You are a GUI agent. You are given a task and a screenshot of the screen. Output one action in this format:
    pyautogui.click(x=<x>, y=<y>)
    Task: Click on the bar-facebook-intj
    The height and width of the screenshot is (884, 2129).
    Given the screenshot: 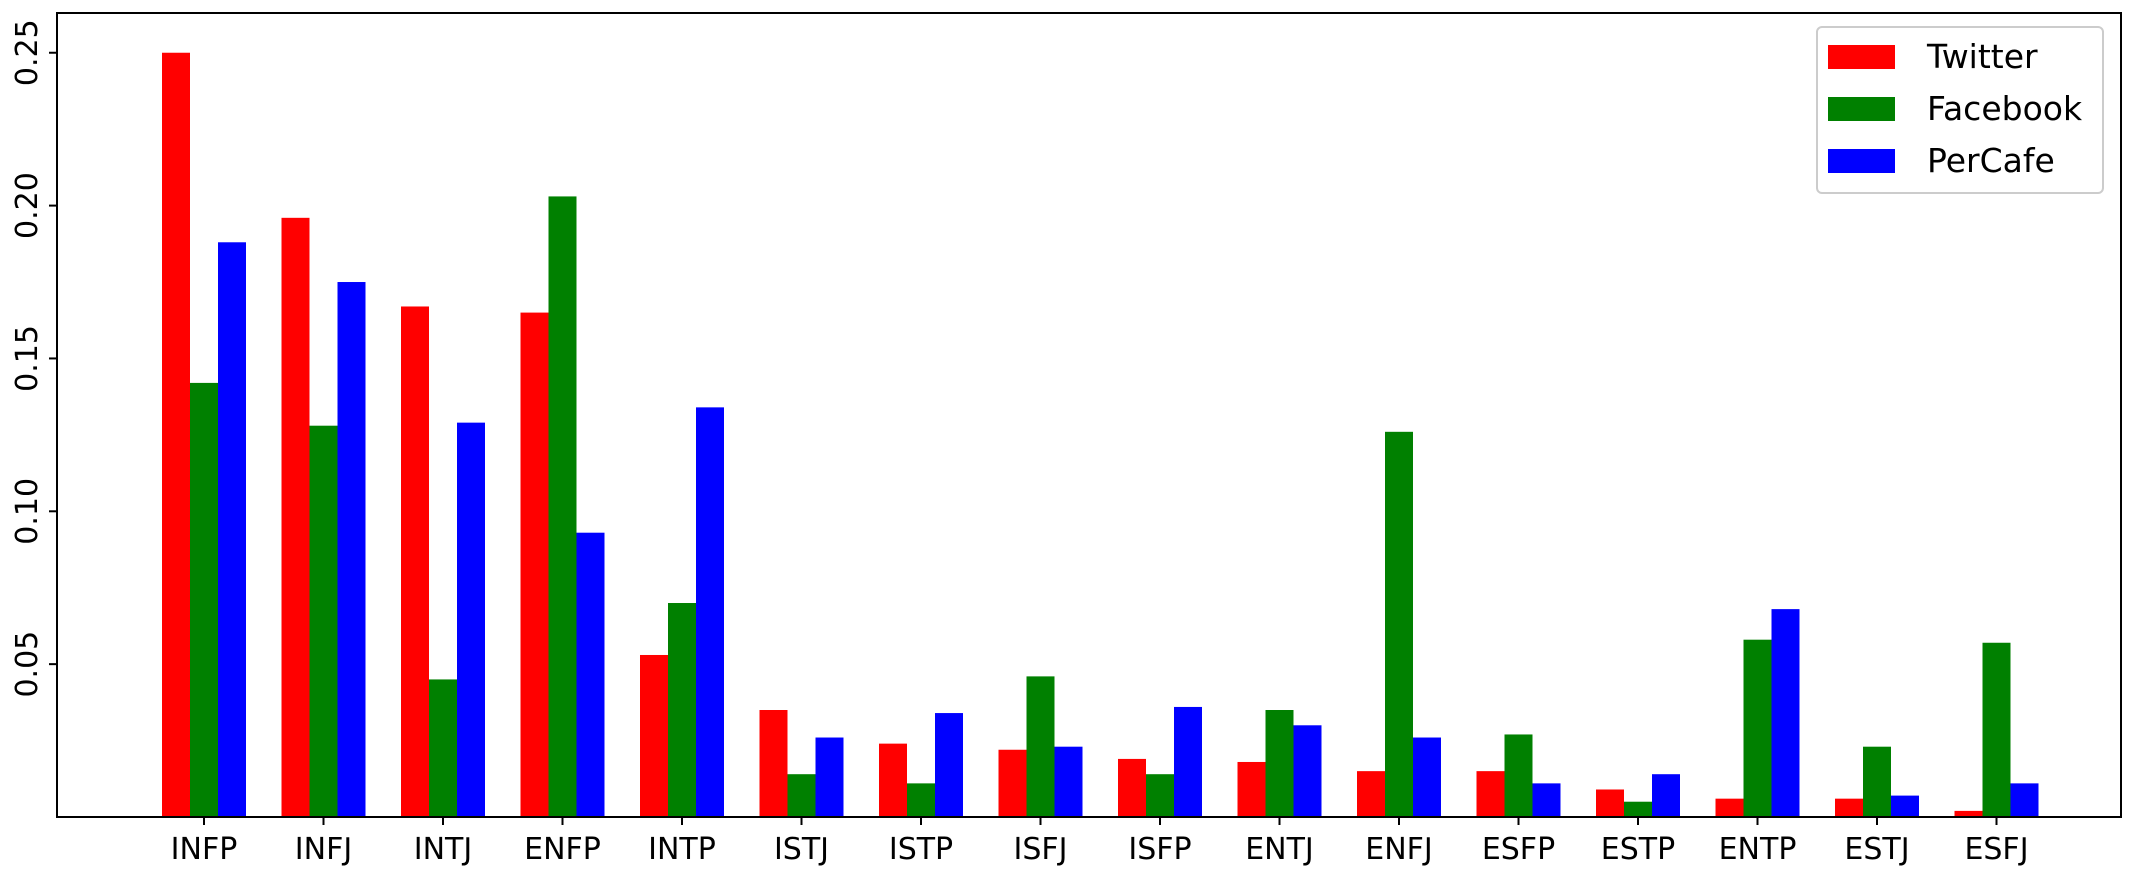 What is the action you would take?
    pyautogui.click(x=443, y=748)
    